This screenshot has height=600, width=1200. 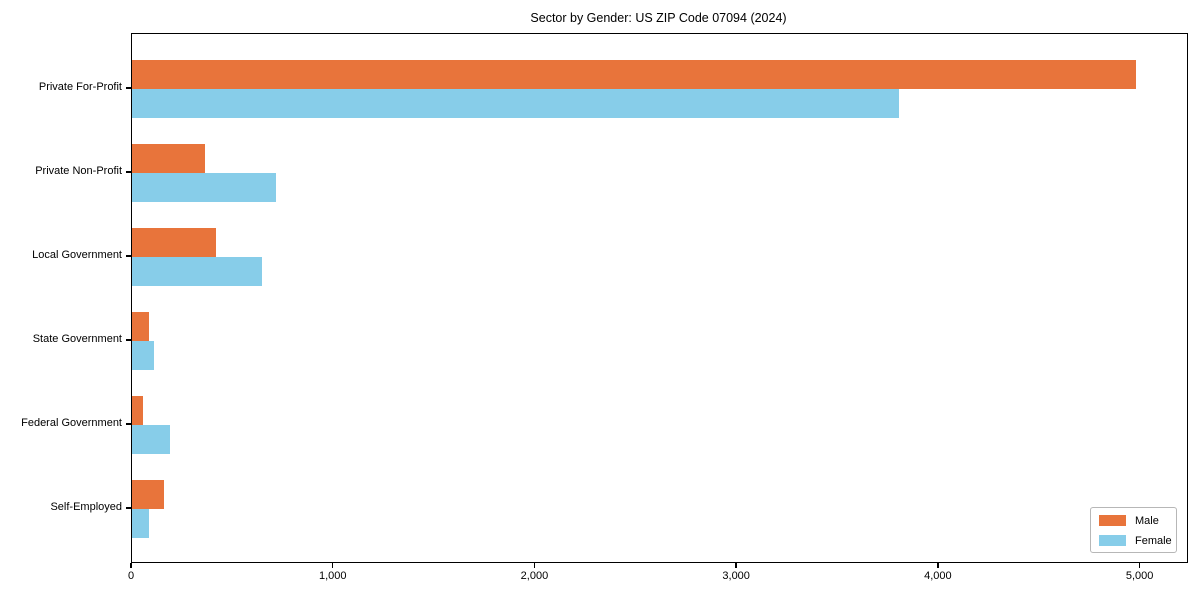 What do you see at coordinates (634, 74) in the screenshot?
I see `bar-male-private-for-profit` at bounding box center [634, 74].